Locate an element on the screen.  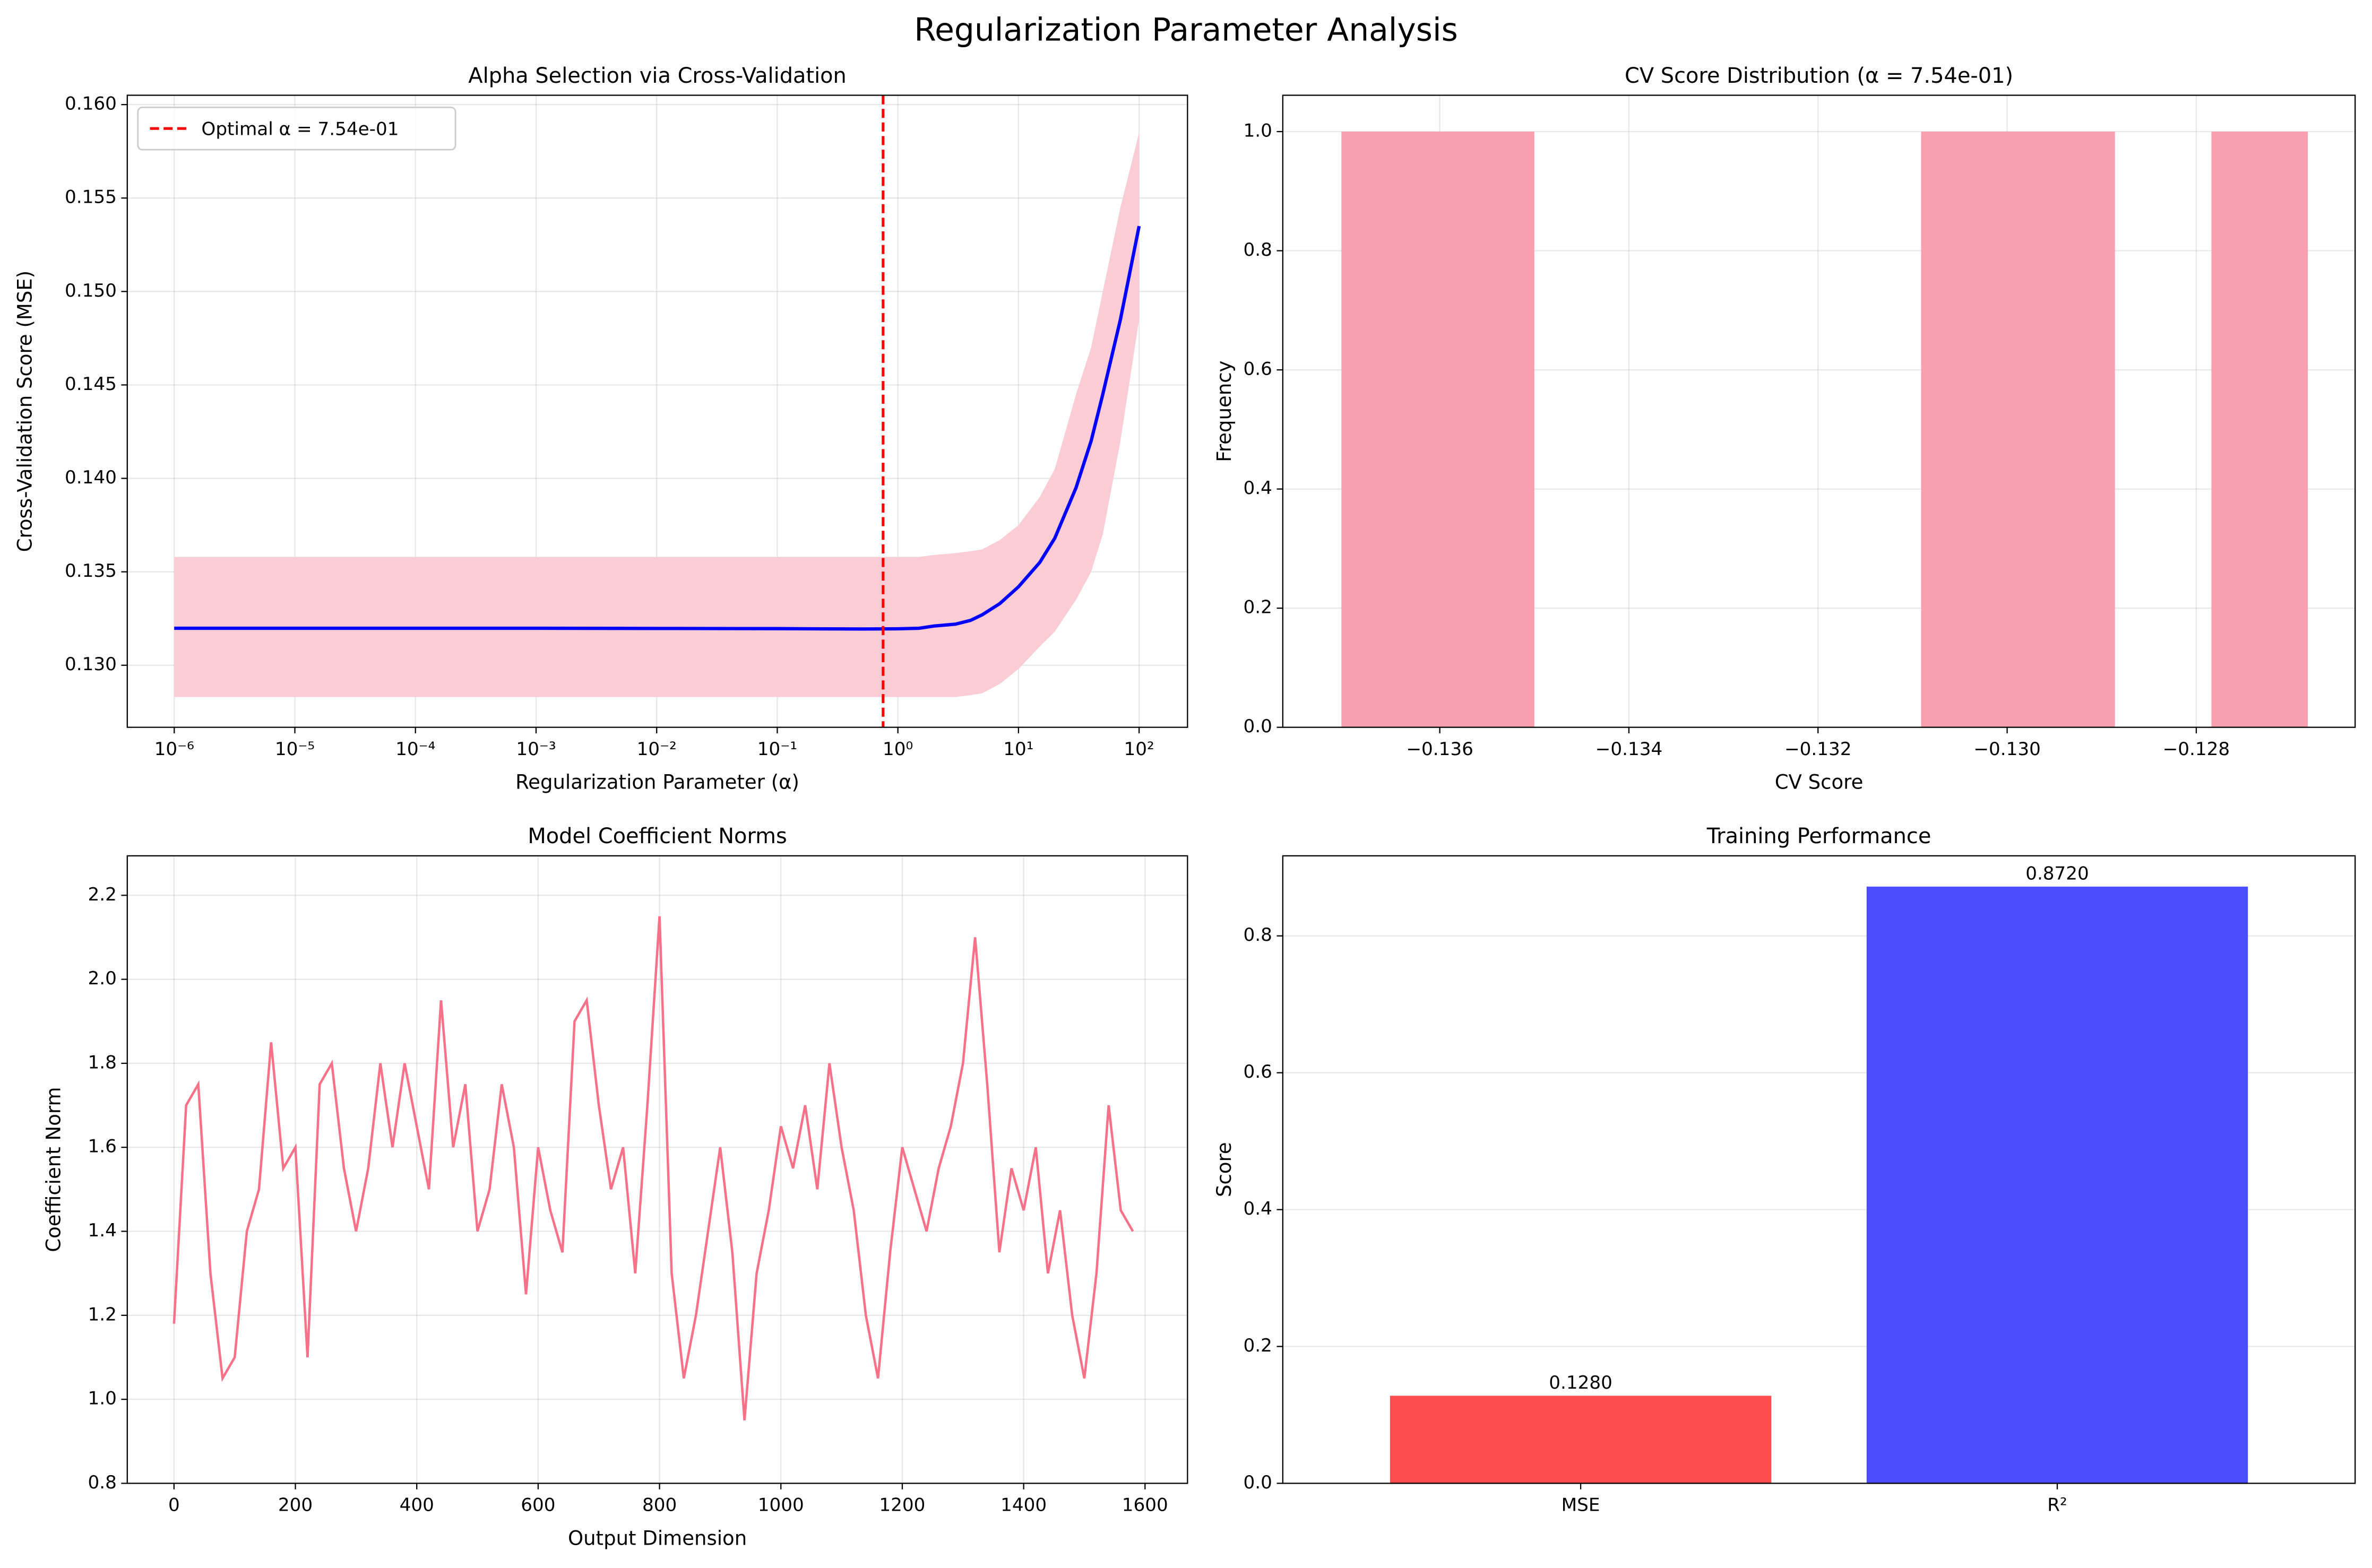
y-tick-label: 0.150 is located at coordinates (91, 290).